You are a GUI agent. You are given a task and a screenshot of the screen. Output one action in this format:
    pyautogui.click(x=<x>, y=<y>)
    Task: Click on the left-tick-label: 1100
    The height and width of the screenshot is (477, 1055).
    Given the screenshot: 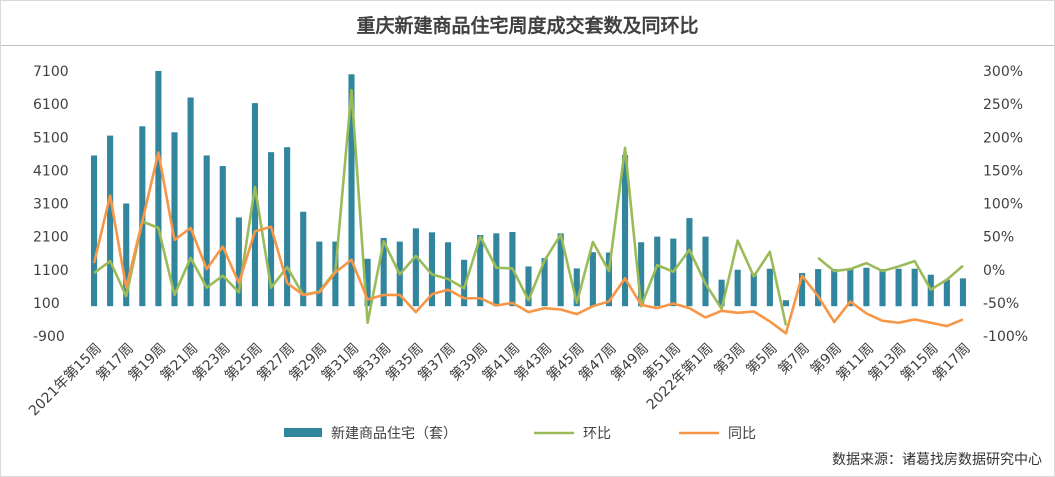 What is the action you would take?
    pyautogui.click(x=51, y=271)
    